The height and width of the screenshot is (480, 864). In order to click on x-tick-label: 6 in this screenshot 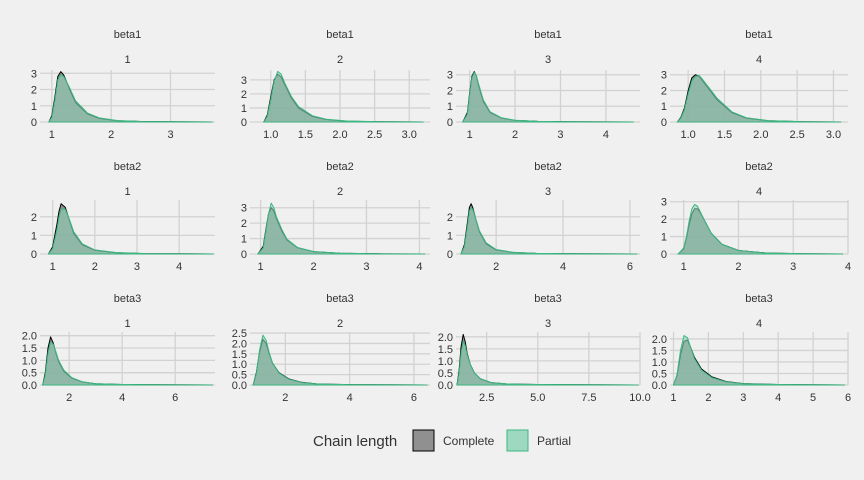, I will do `click(414, 398)`.